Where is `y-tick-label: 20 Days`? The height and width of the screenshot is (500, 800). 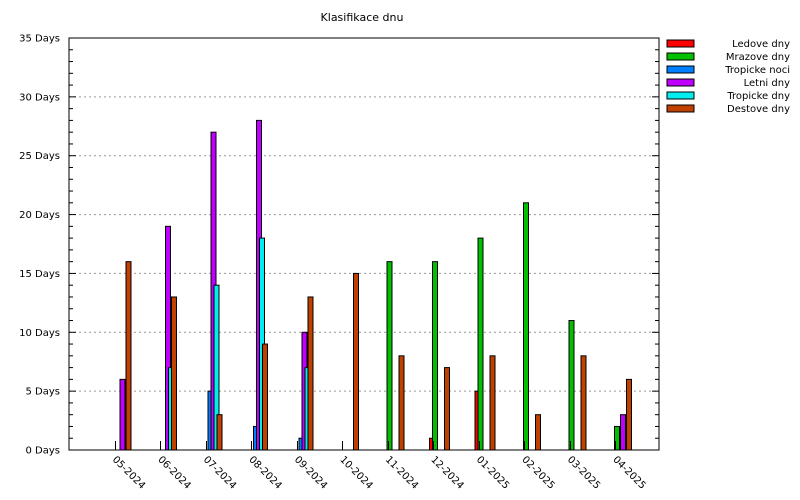
y-tick-label: 20 Days is located at coordinates (39, 215).